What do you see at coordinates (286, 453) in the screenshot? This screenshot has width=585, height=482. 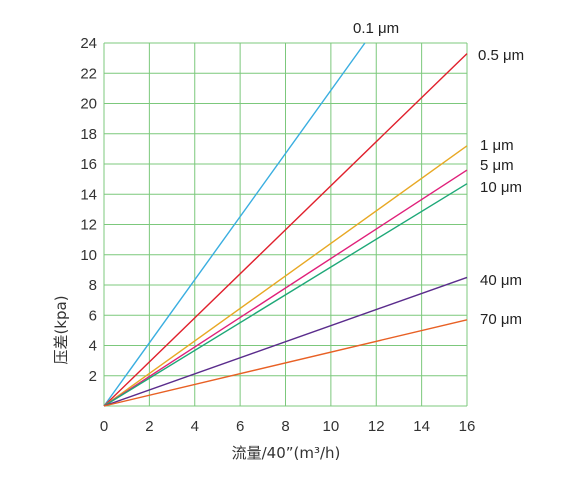 I see `x-axis-title: 流量/40”(m³/h)` at bounding box center [286, 453].